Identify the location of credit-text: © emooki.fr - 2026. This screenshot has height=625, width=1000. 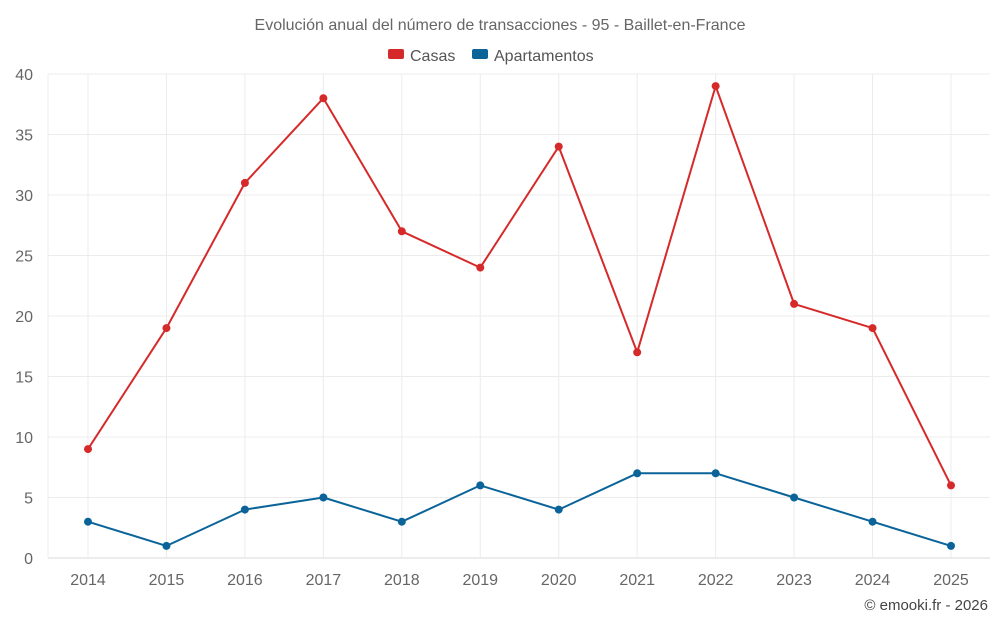
(926, 605).